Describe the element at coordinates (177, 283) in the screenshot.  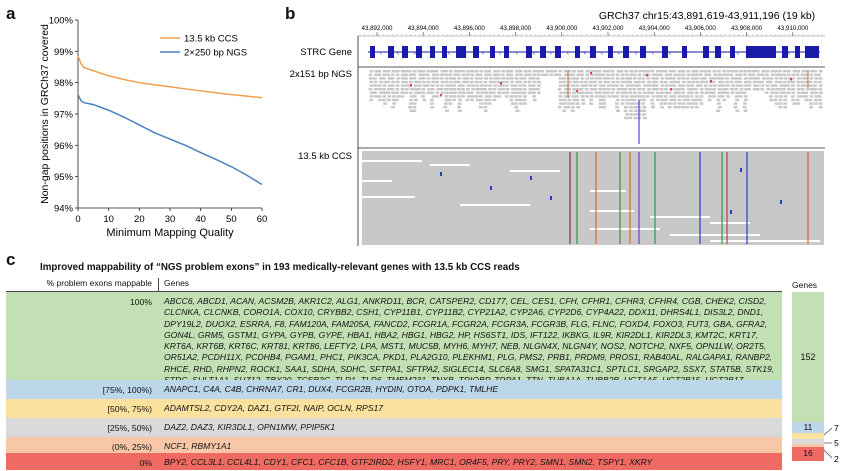
I see `col-header-genes: Genes` at that location.